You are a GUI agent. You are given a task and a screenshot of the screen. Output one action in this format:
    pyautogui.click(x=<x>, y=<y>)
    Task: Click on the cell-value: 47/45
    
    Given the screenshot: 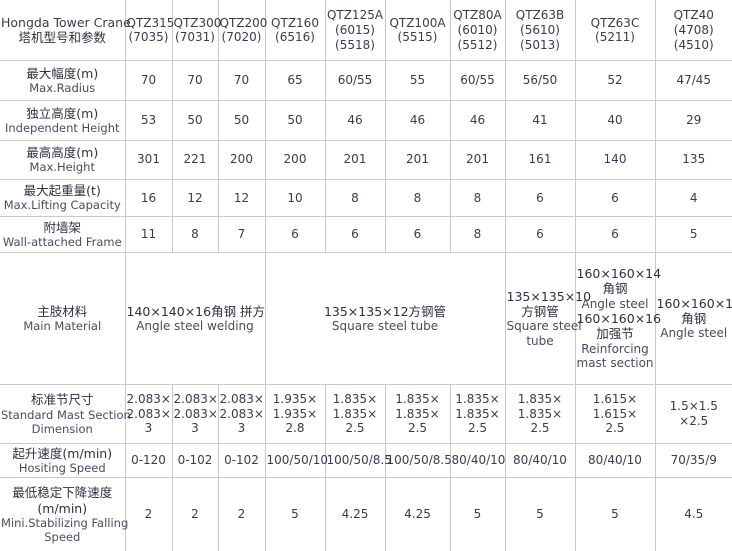 What is the action you would take?
    pyautogui.click(x=693, y=80)
    